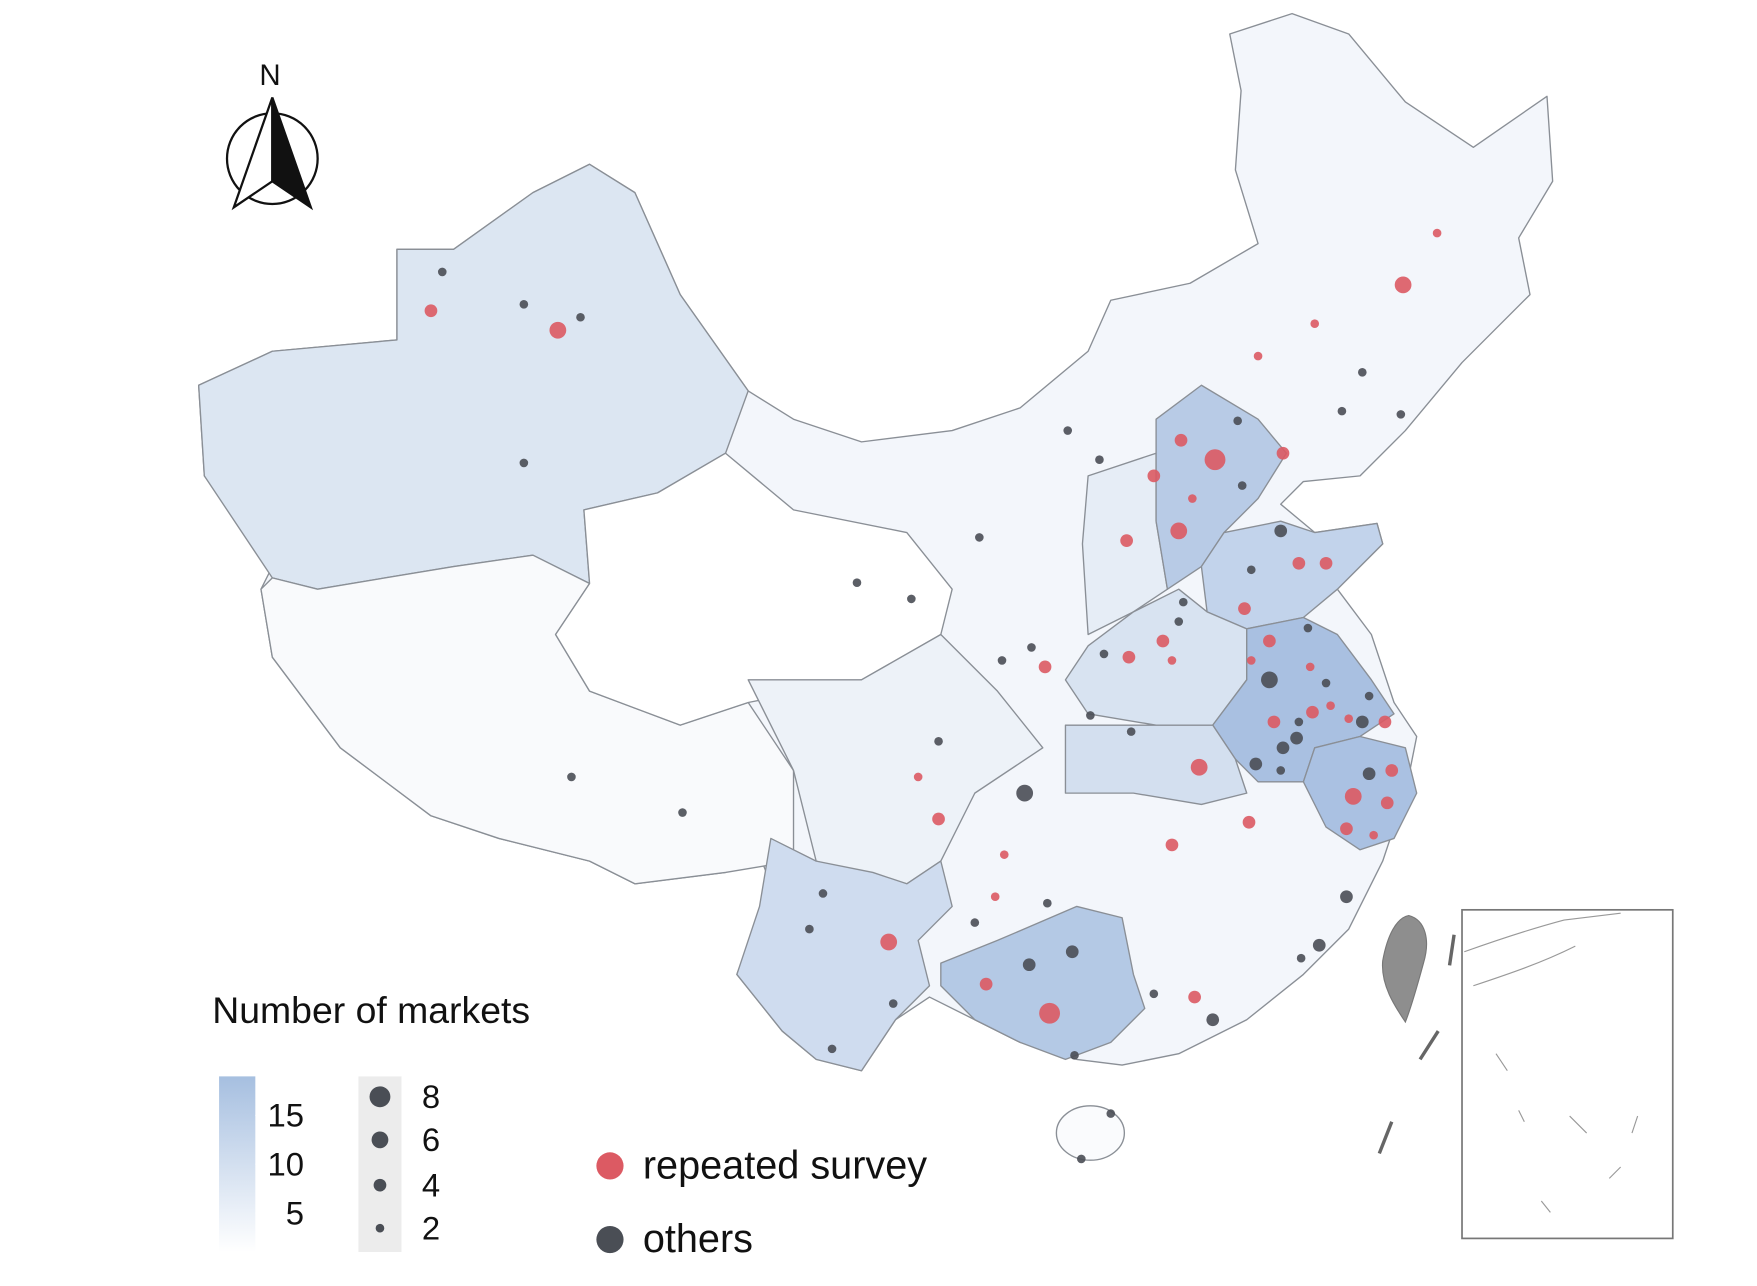 The width and height of the screenshot is (1757, 1286). What do you see at coordinates (785, 1165) in the screenshot?
I see `group-key-label: repeated survey` at bounding box center [785, 1165].